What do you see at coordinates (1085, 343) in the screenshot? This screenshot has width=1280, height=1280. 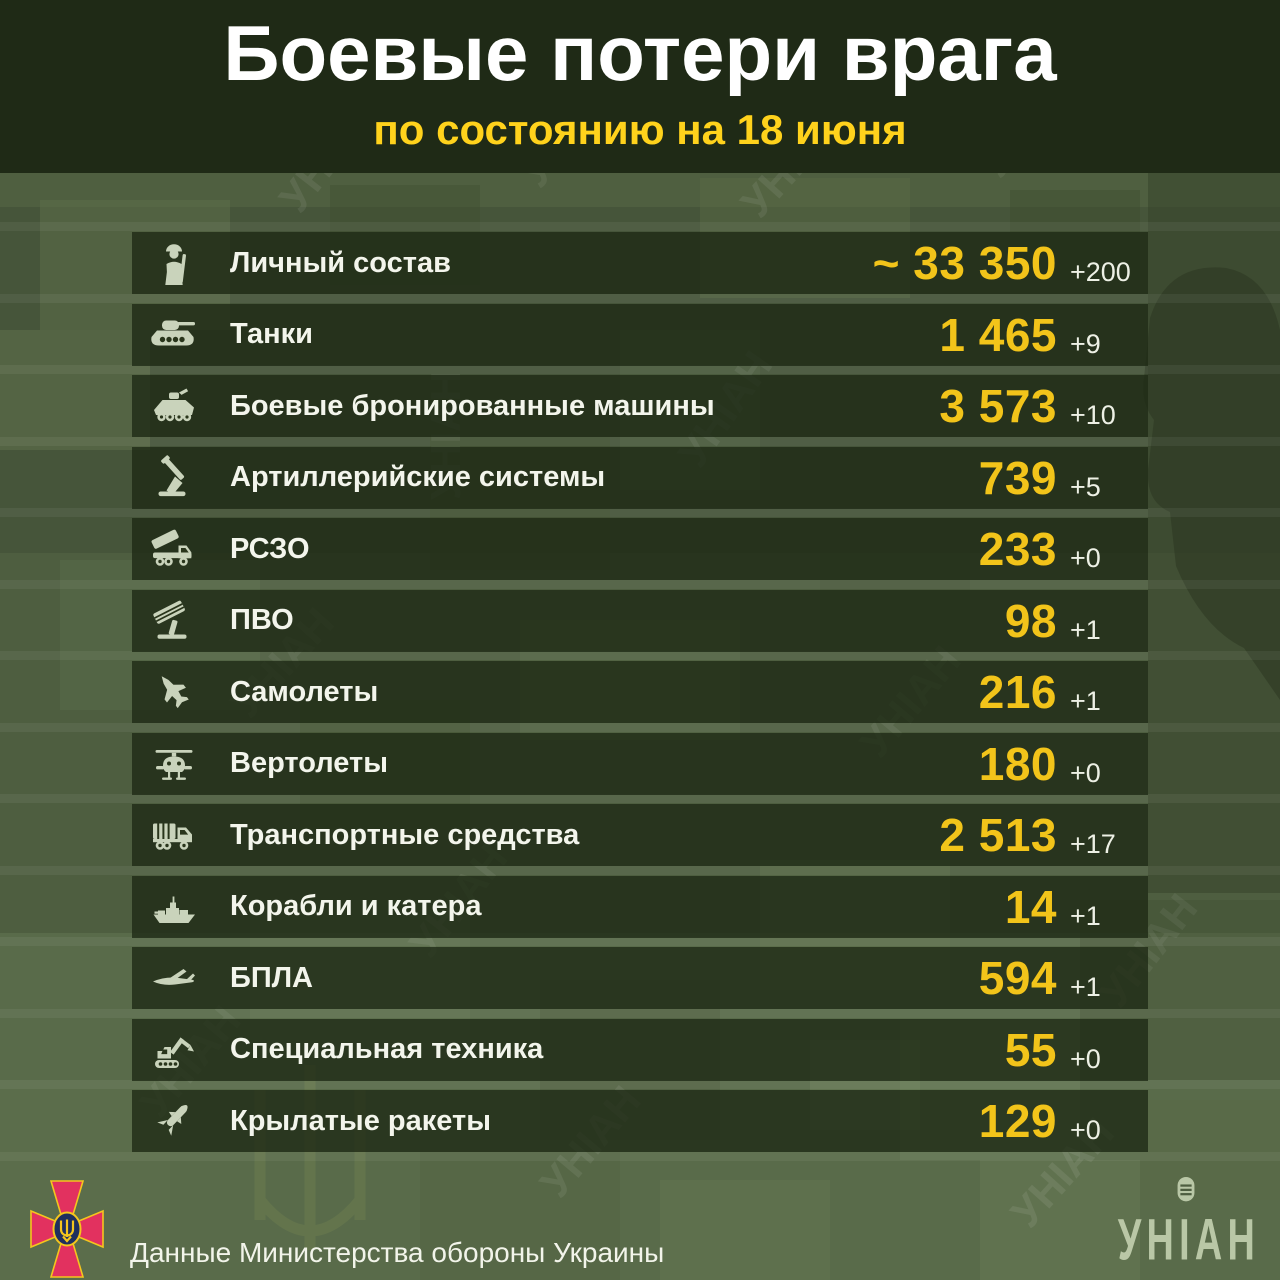 I see `row-delta: +9` at bounding box center [1085, 343].